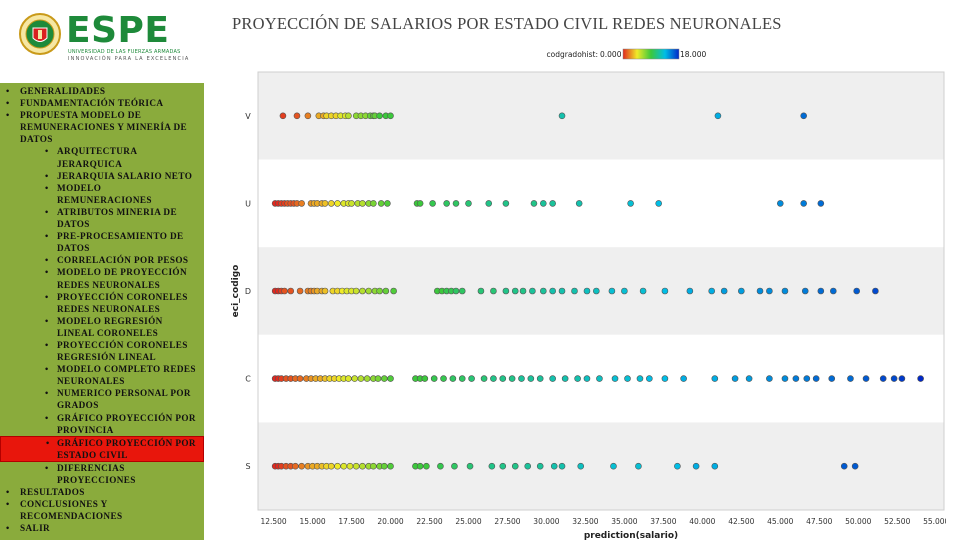  Describe the element at coordinates (104, 399) in the screenshot. I see `sidebar-item: • NUMERICO PERSONAL POR GRADOS` at that location.